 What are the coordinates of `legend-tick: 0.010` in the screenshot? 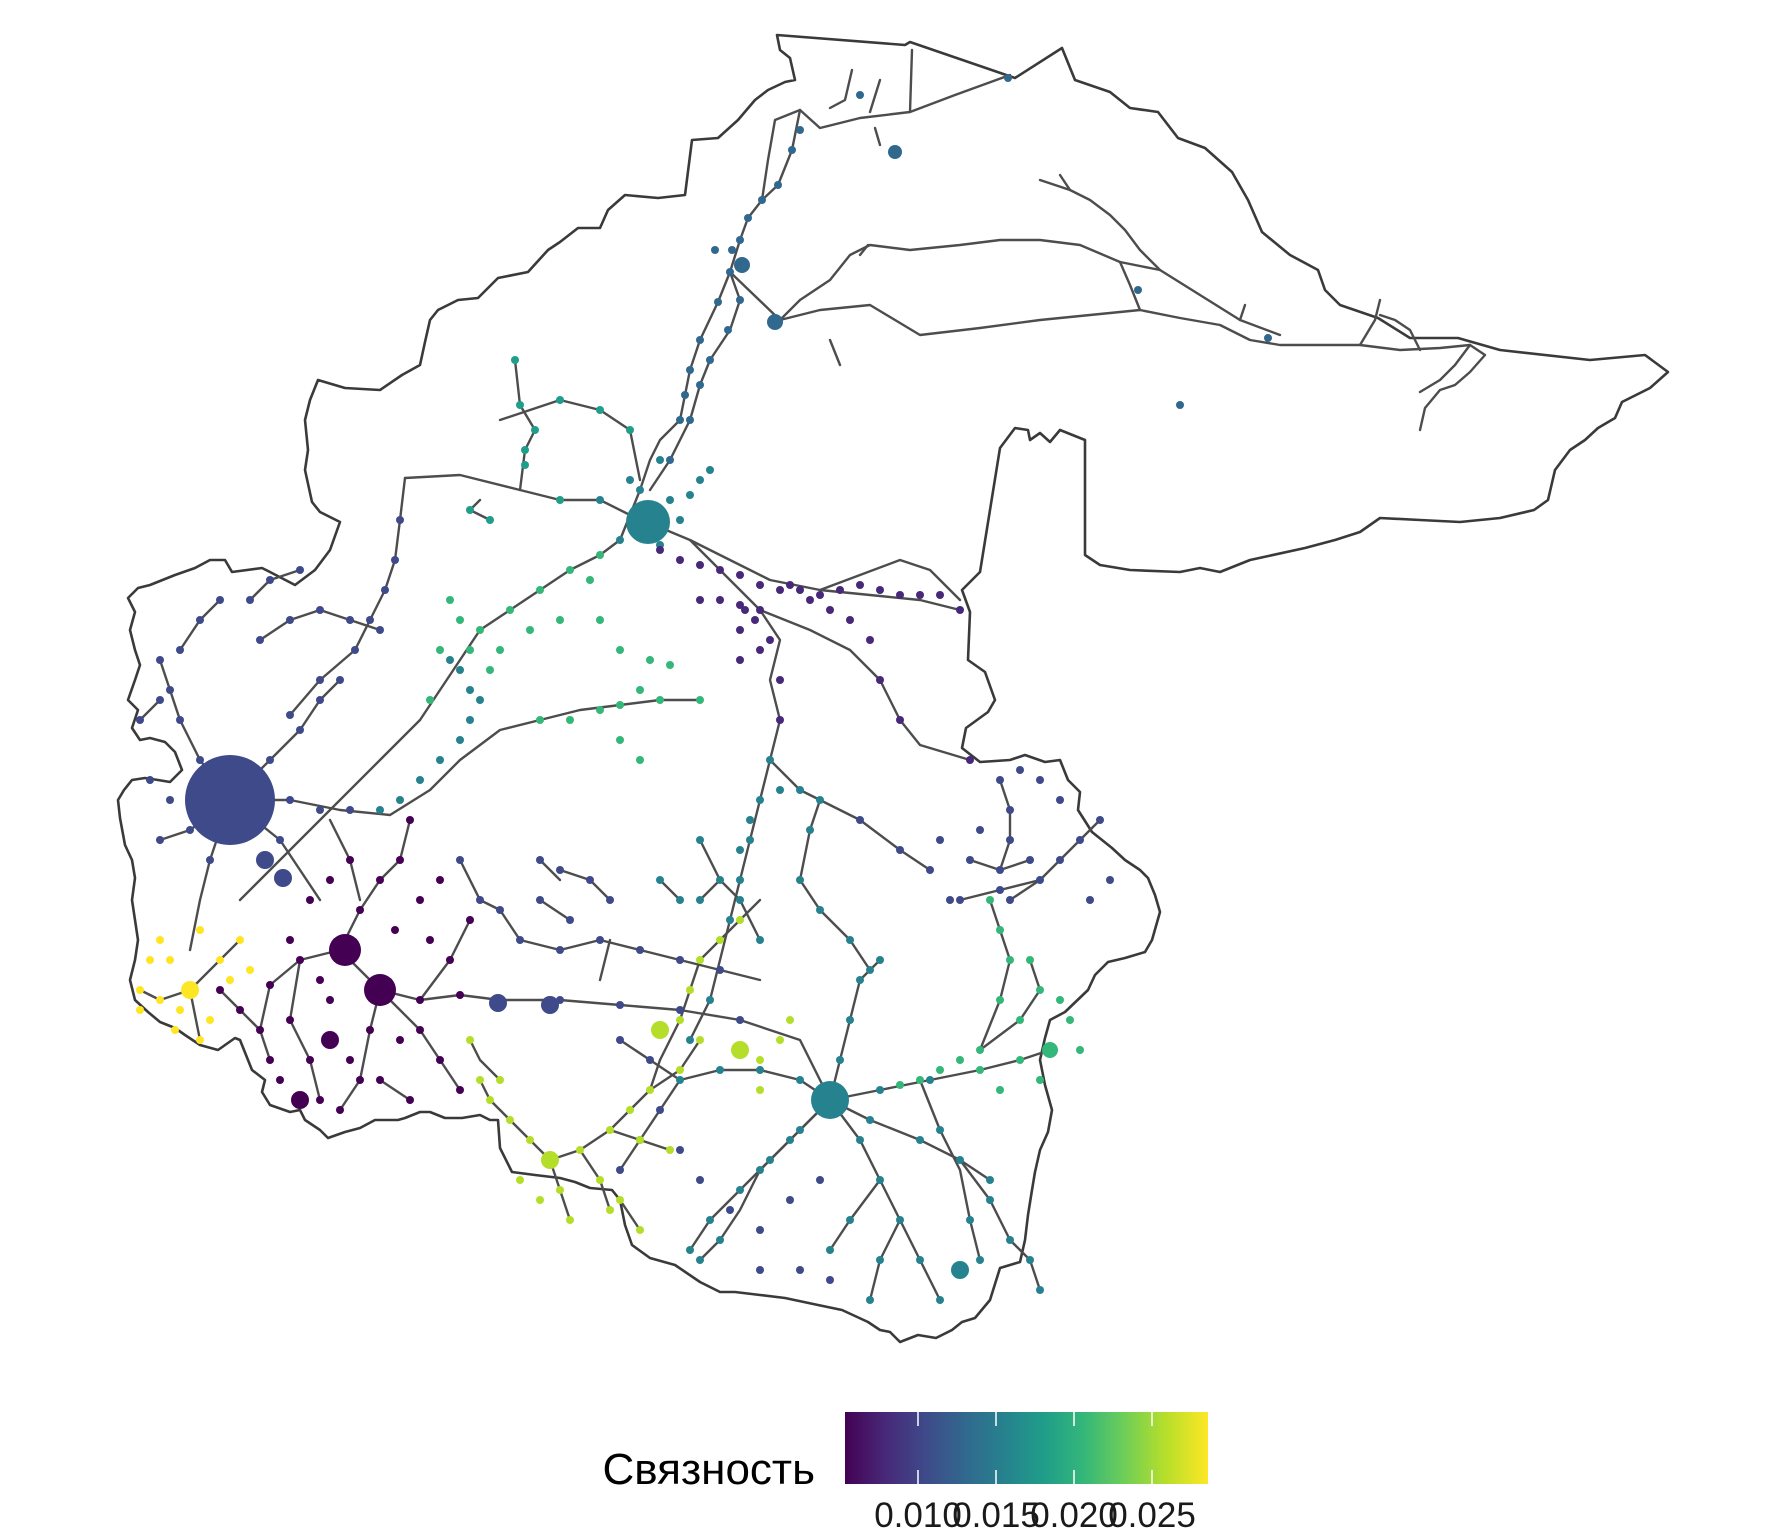 It's located at (918, 1515).